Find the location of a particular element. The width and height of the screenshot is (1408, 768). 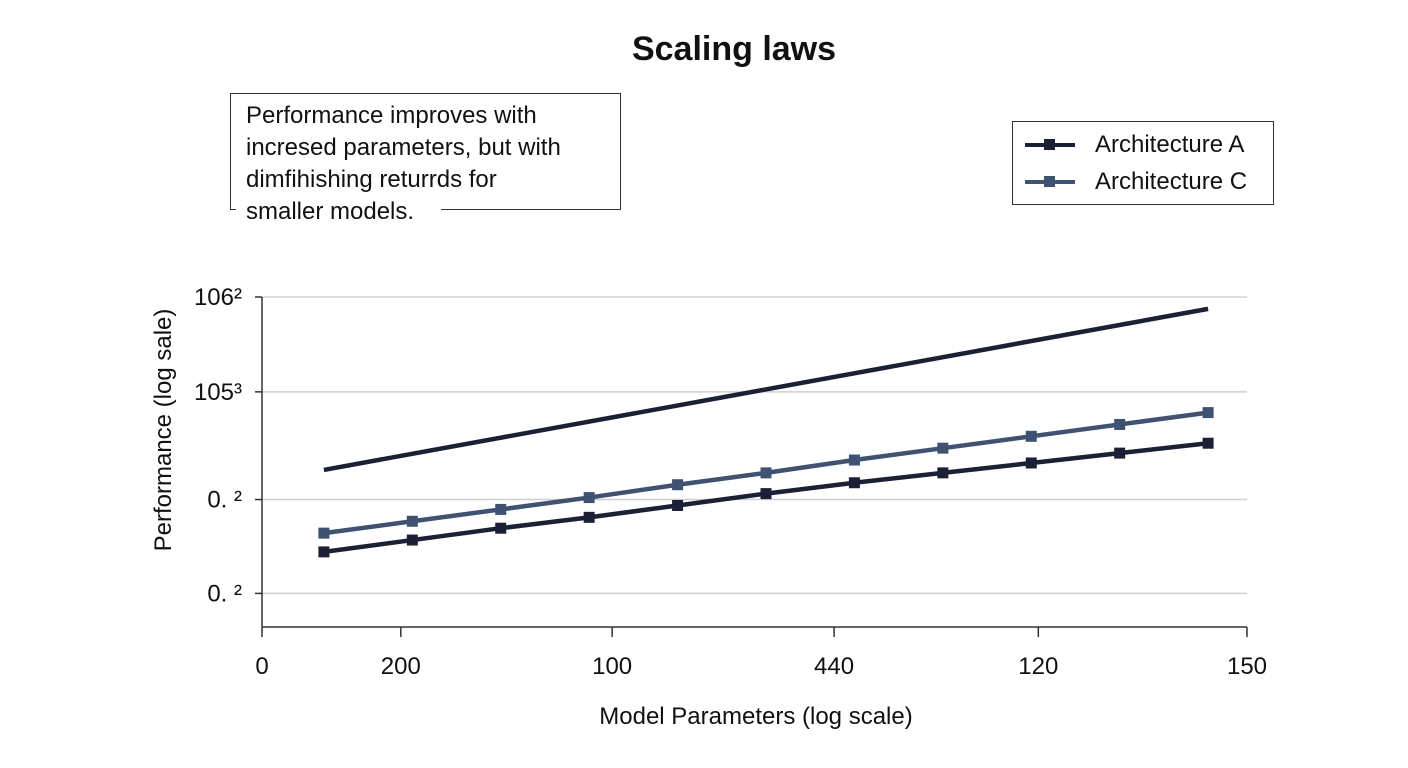

annotation-box is located at coordinates (425, 151).